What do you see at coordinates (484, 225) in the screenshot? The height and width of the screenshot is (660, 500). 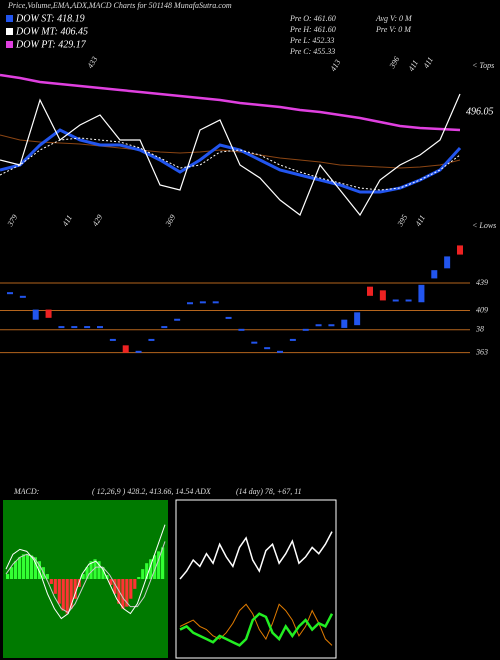 I see `lows-label: < Lows` at bounding box center [484, 225].